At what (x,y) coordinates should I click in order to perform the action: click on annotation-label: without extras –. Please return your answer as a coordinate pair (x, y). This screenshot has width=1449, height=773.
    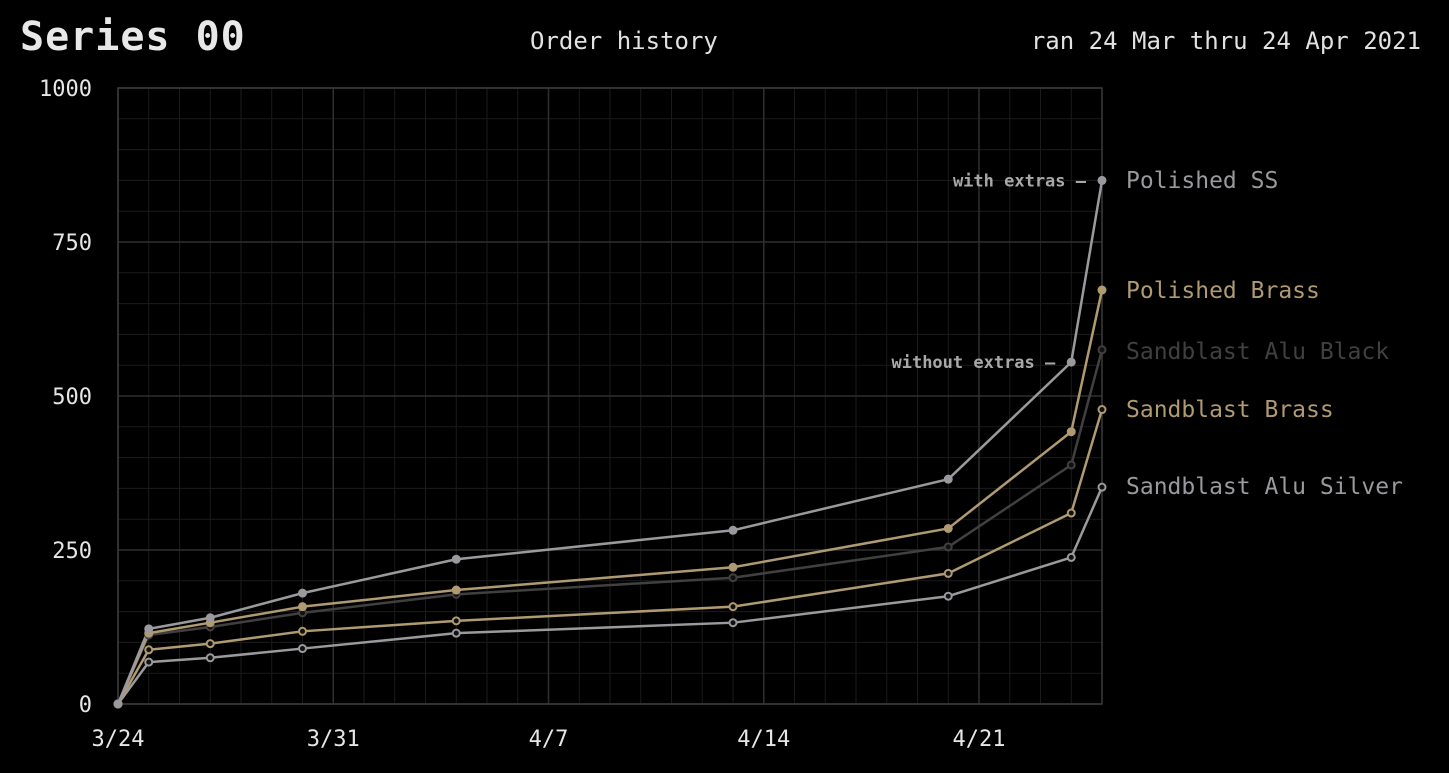
    Looking at the image, I should click on (973, 363).